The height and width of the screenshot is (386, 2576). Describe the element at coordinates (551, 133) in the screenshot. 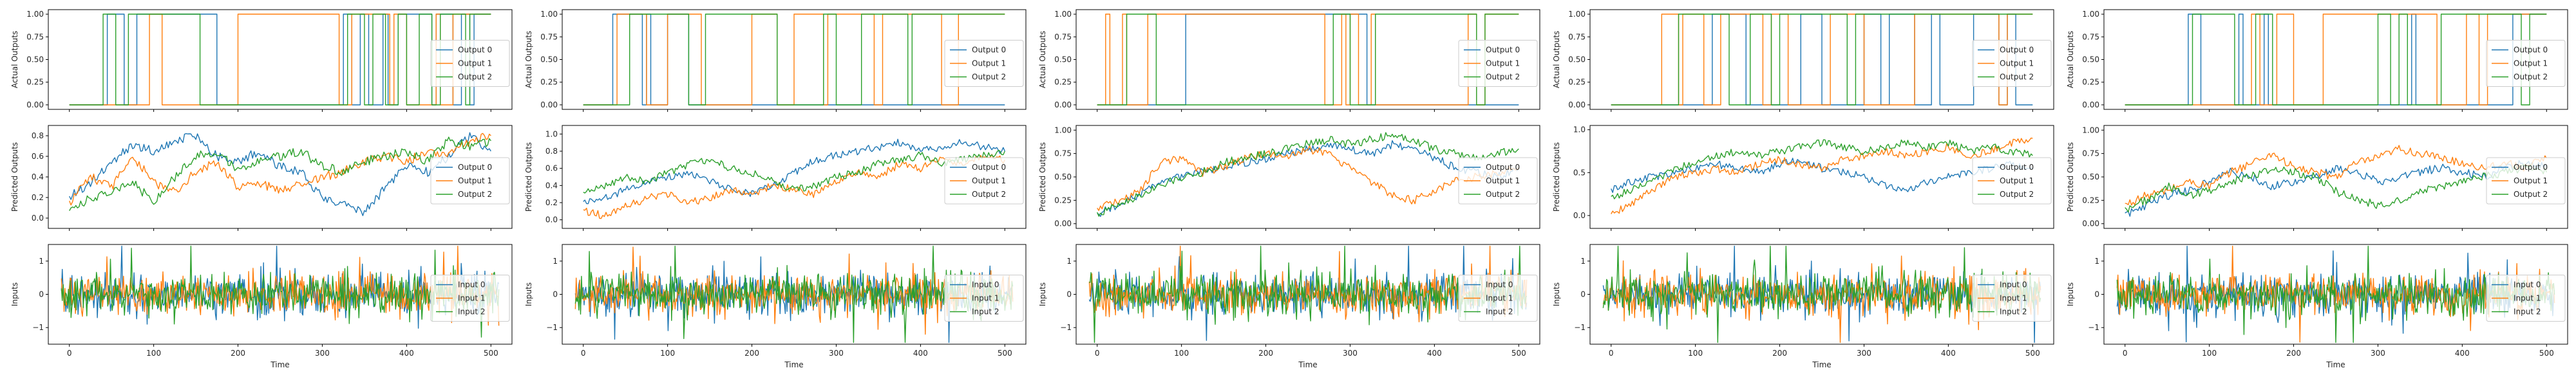

I see `y-tick-label: 1.0` at that location.